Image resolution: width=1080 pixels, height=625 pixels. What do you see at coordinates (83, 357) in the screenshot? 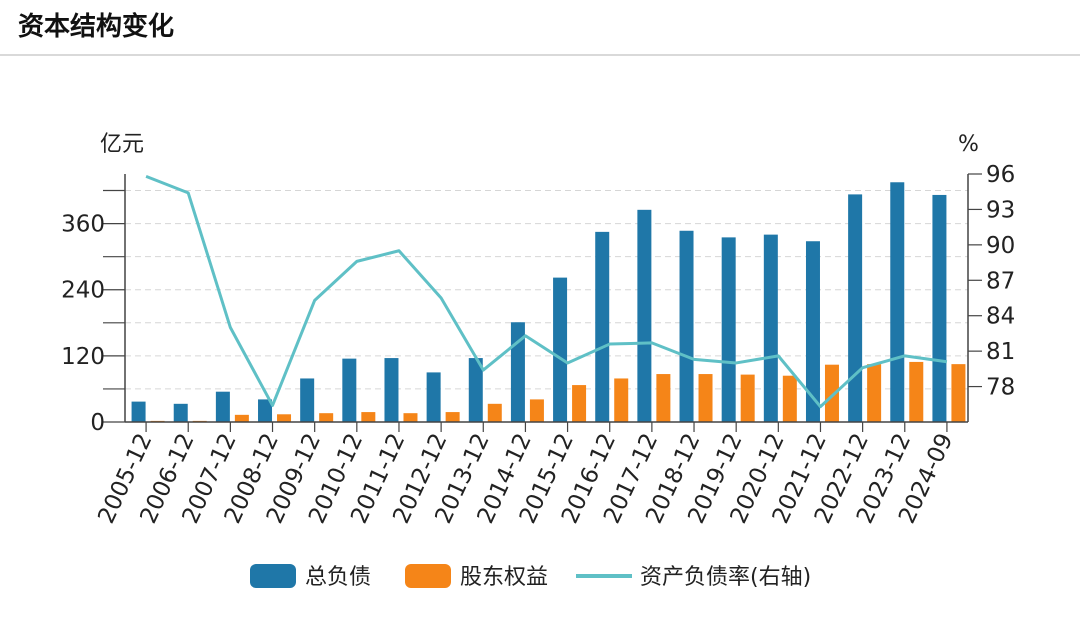
I see `left-tick-label: 120` at bounding box center [83, 357].